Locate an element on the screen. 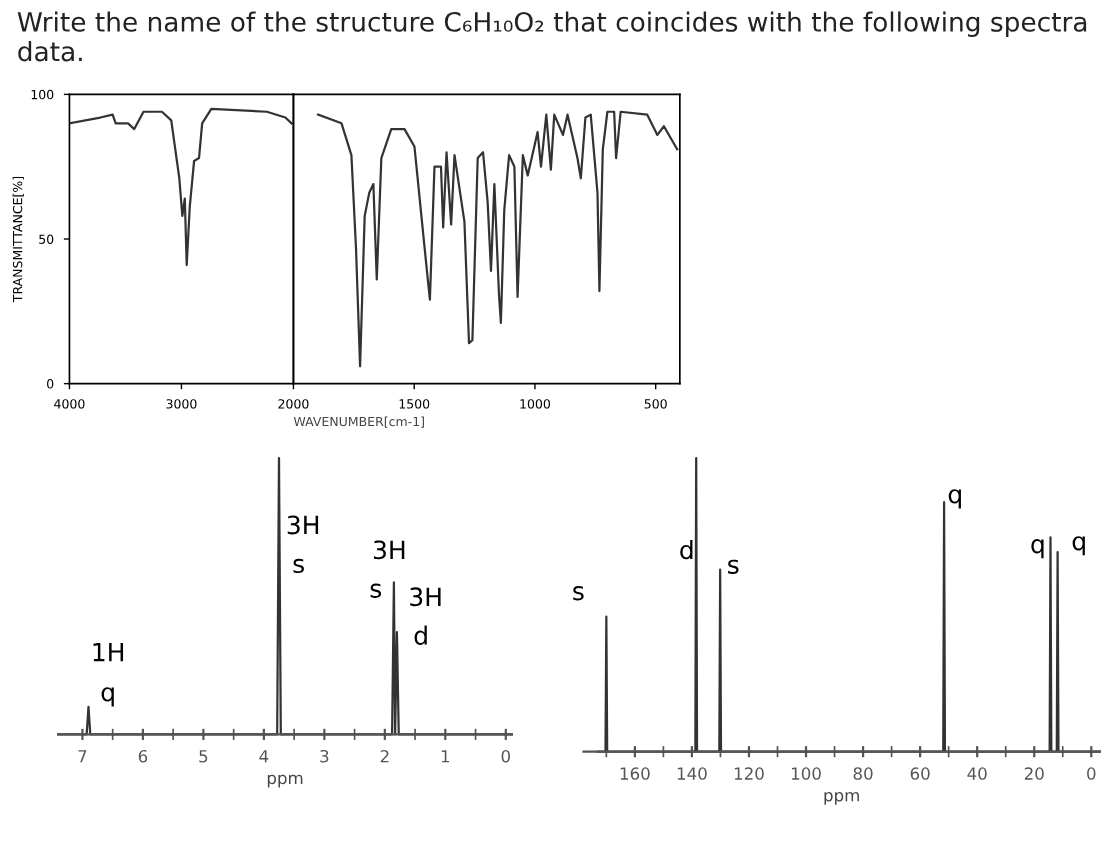 Image resolution: width=1120 pixels, height=866 pixels. line-series is located at coordinates (181, 187).